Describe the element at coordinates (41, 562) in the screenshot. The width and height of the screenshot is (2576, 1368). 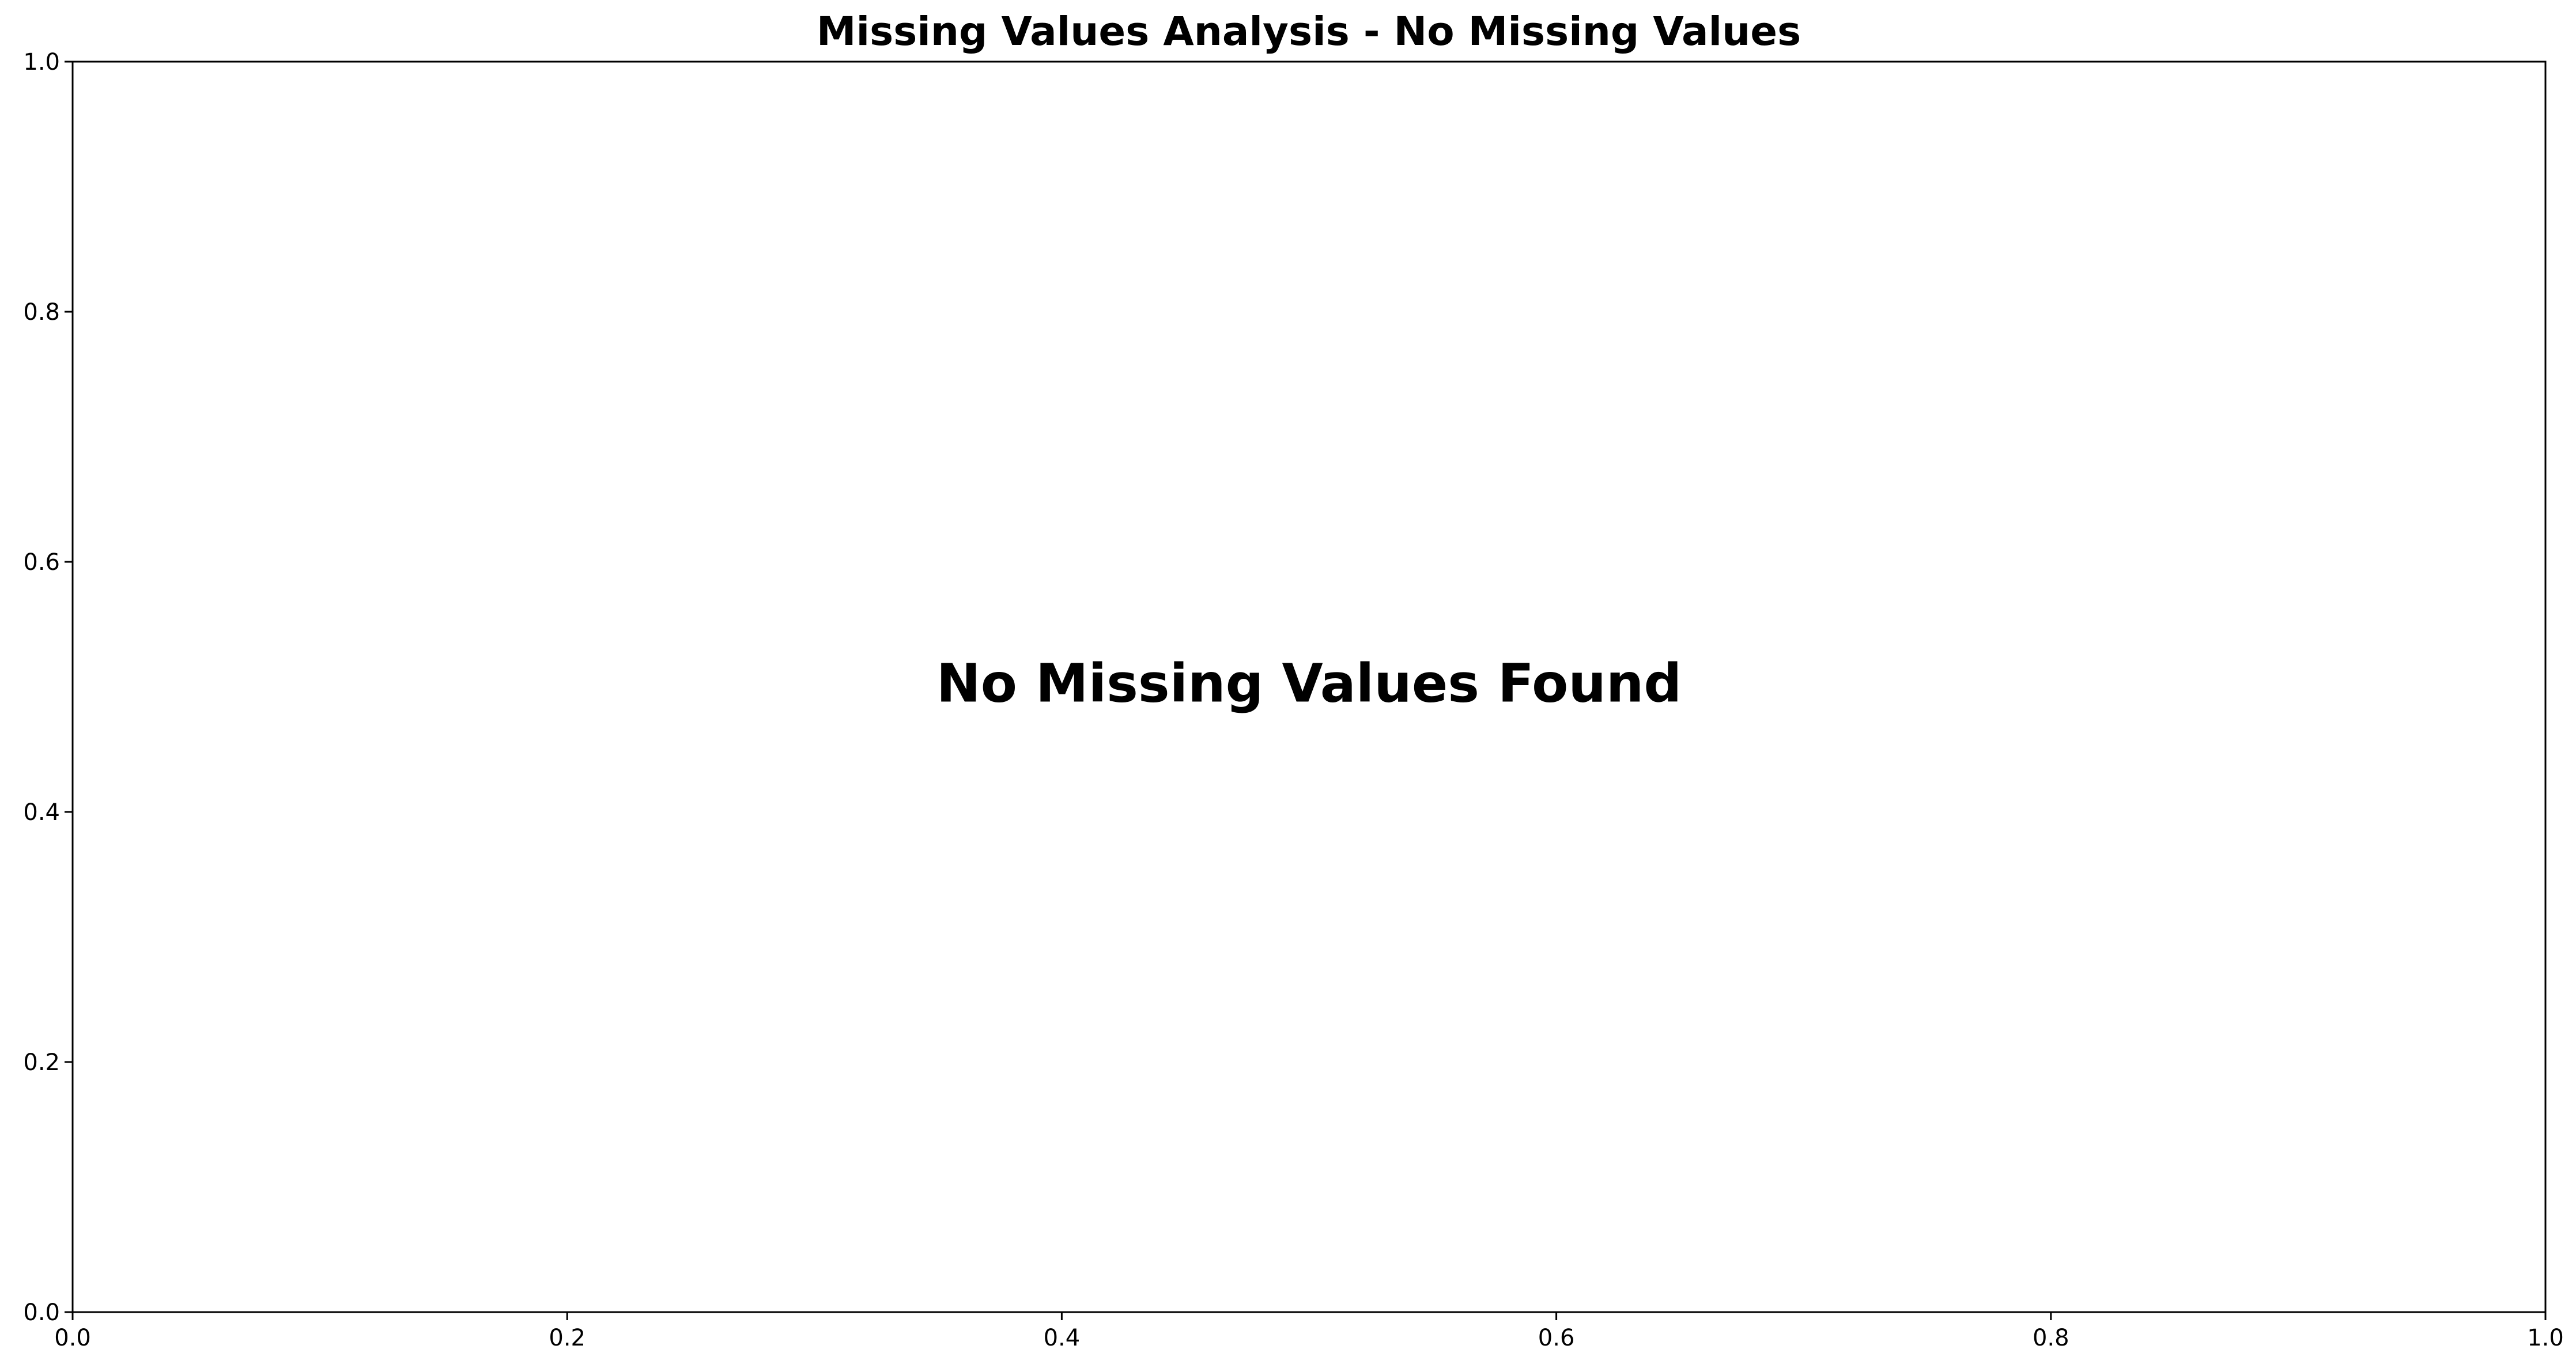
I see `y-tick-label: 0.6` at that location.